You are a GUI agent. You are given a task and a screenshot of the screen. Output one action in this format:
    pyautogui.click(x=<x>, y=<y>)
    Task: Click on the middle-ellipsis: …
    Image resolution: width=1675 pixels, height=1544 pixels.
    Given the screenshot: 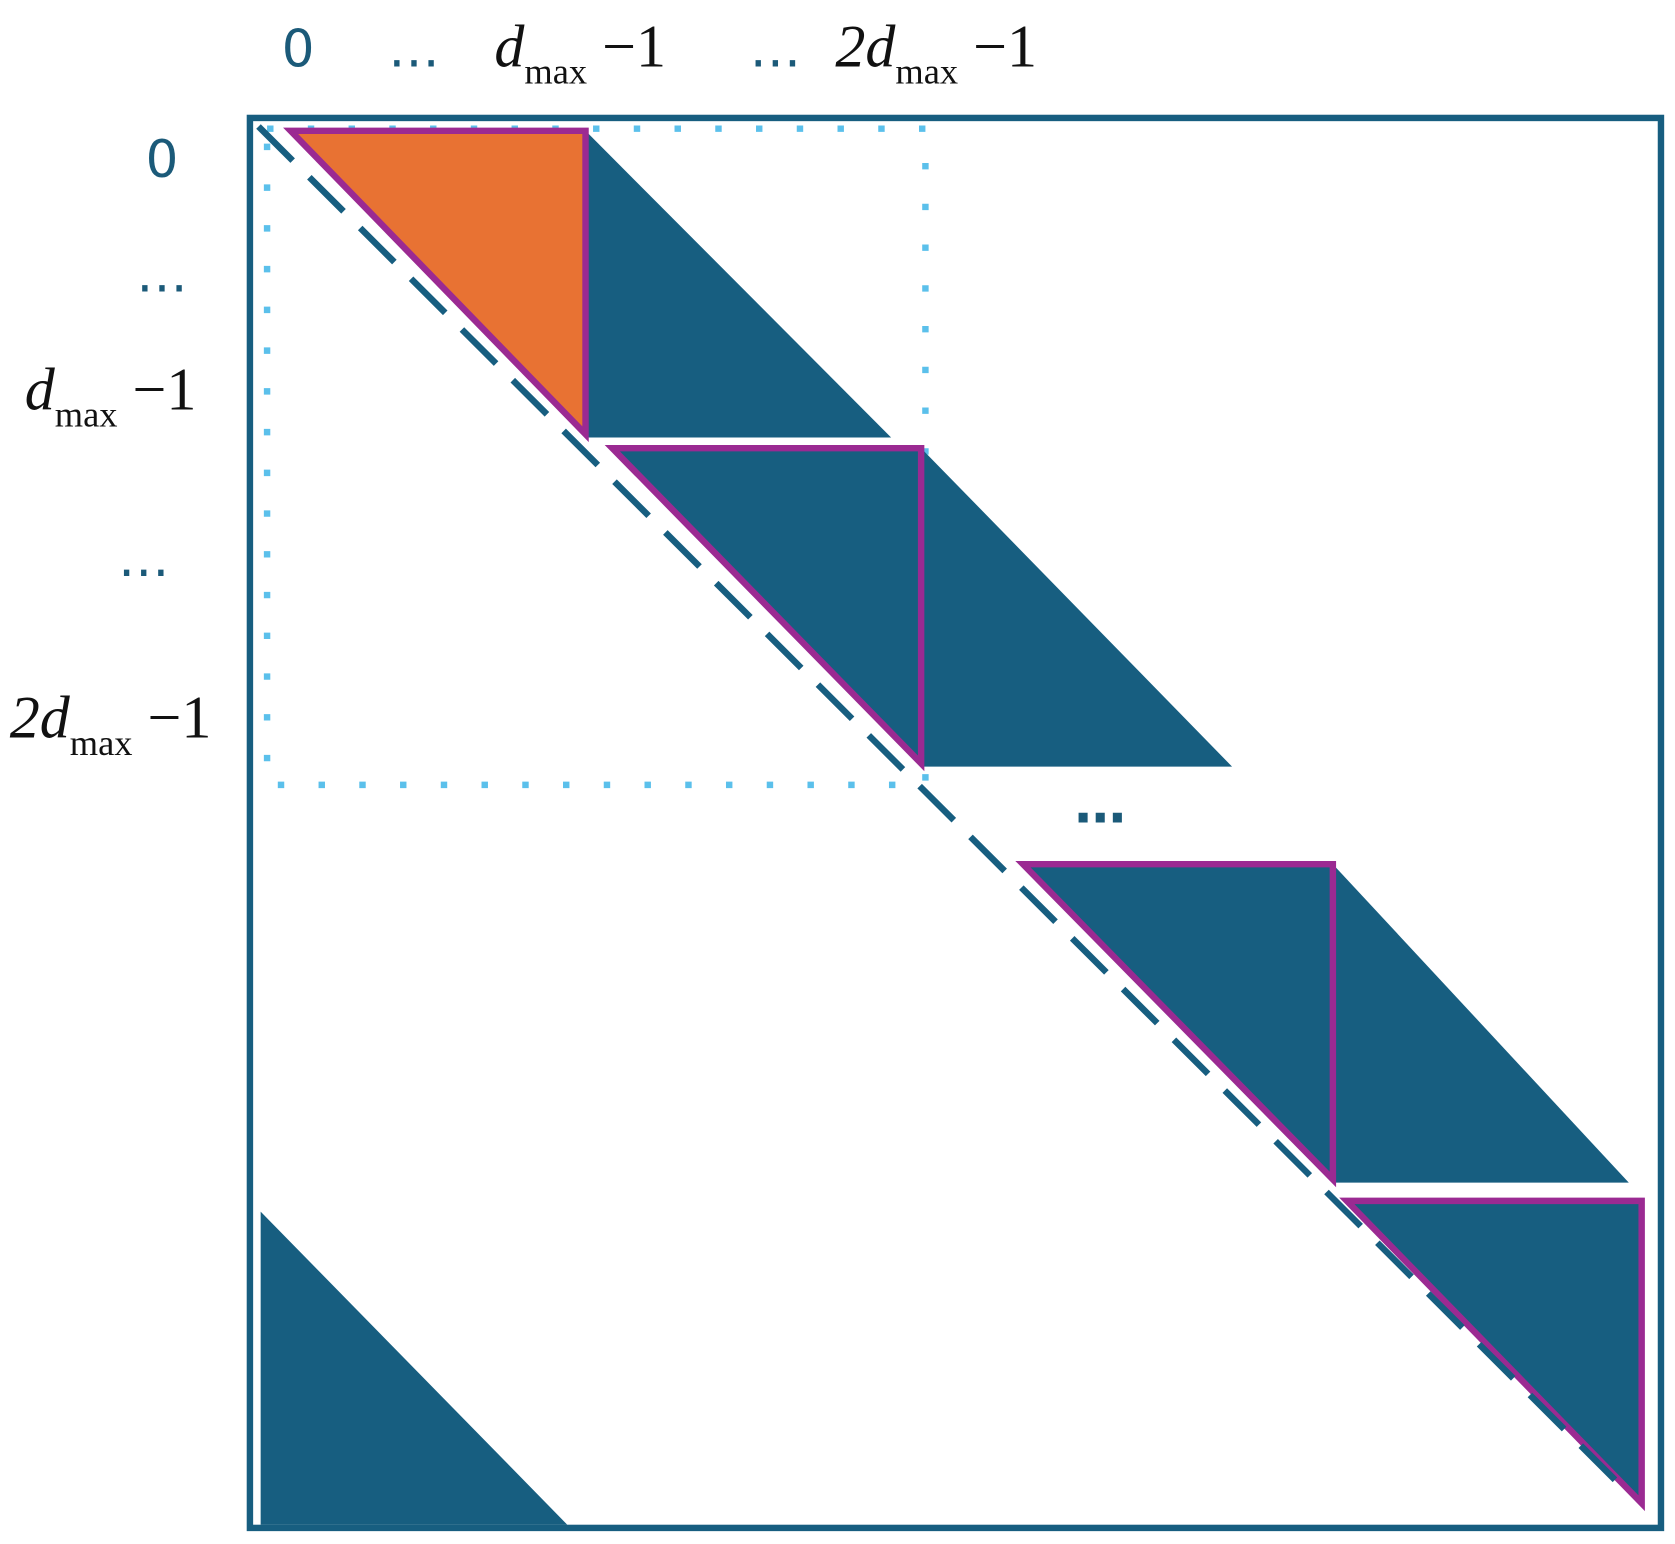 What is the action you would take?
    pyautogui.click(x=1099, y=805)
    